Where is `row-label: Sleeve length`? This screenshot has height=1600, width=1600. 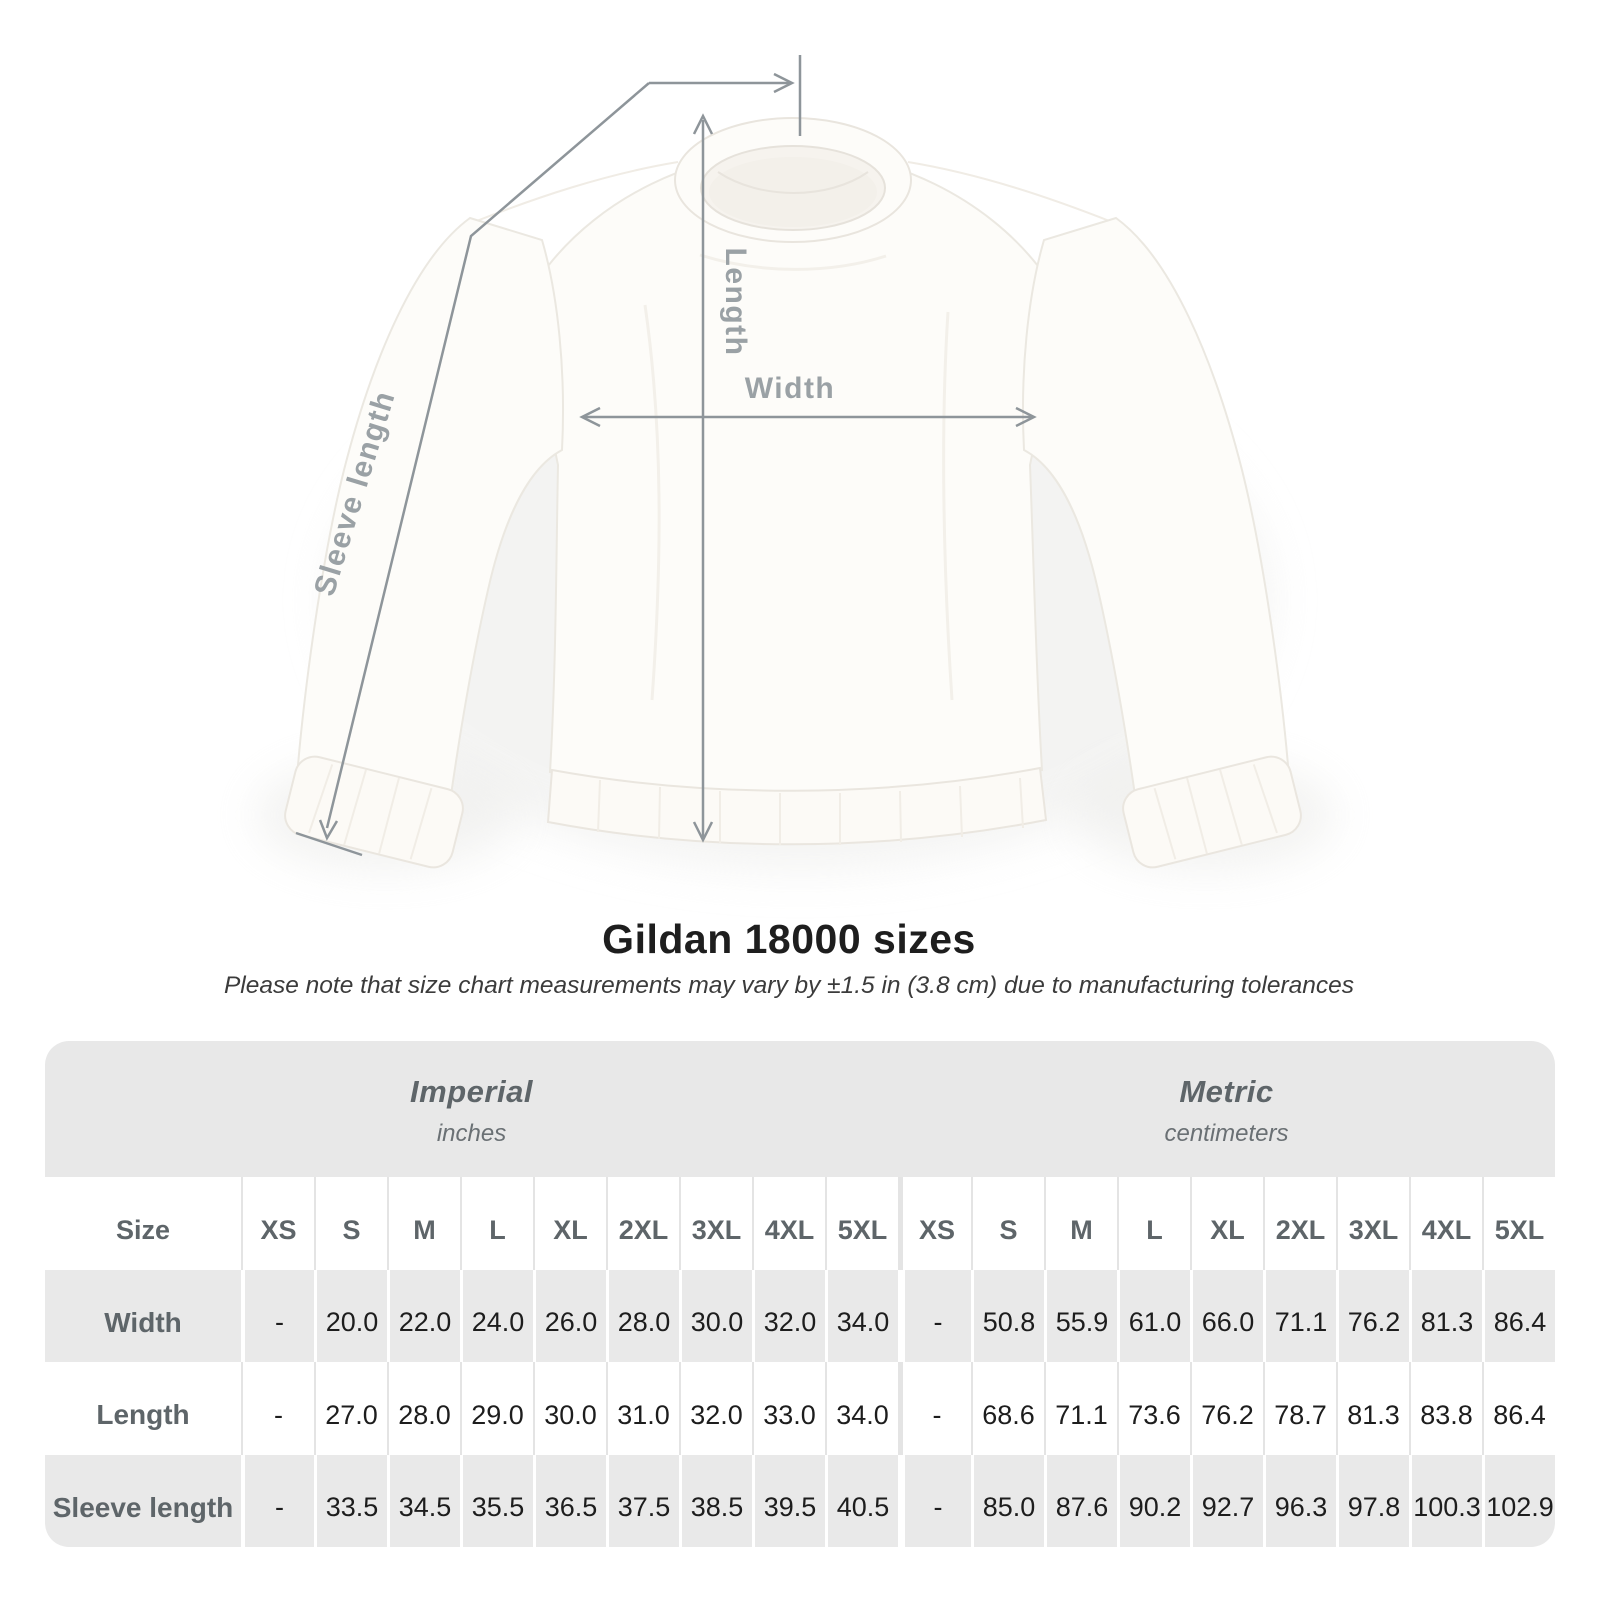
row-label: Sleeve length is located at coordinates (143, 1507).